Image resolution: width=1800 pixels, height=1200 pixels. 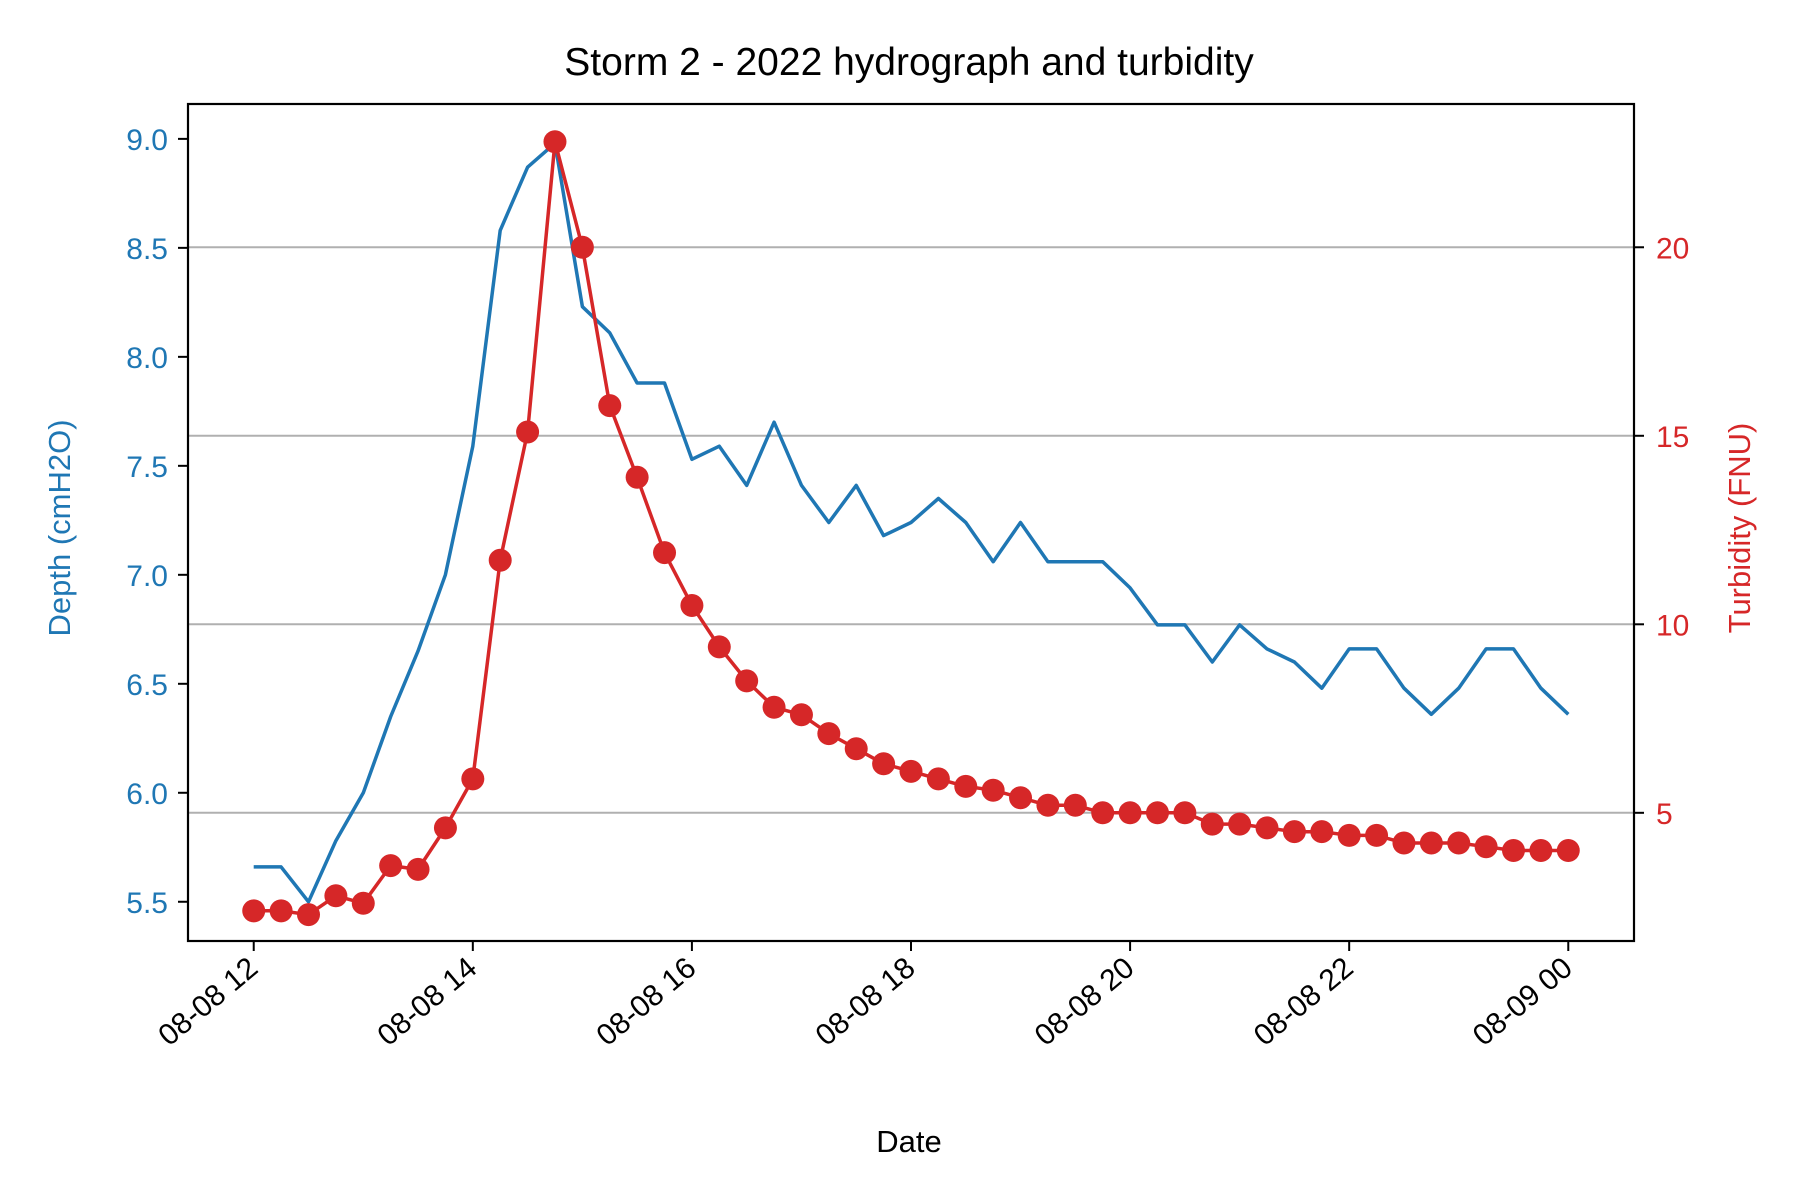 What do you see at coordinates (908, 1141) in the screenshot?
I see `x-axis-label: Date` at bounding box center [908, 1141].